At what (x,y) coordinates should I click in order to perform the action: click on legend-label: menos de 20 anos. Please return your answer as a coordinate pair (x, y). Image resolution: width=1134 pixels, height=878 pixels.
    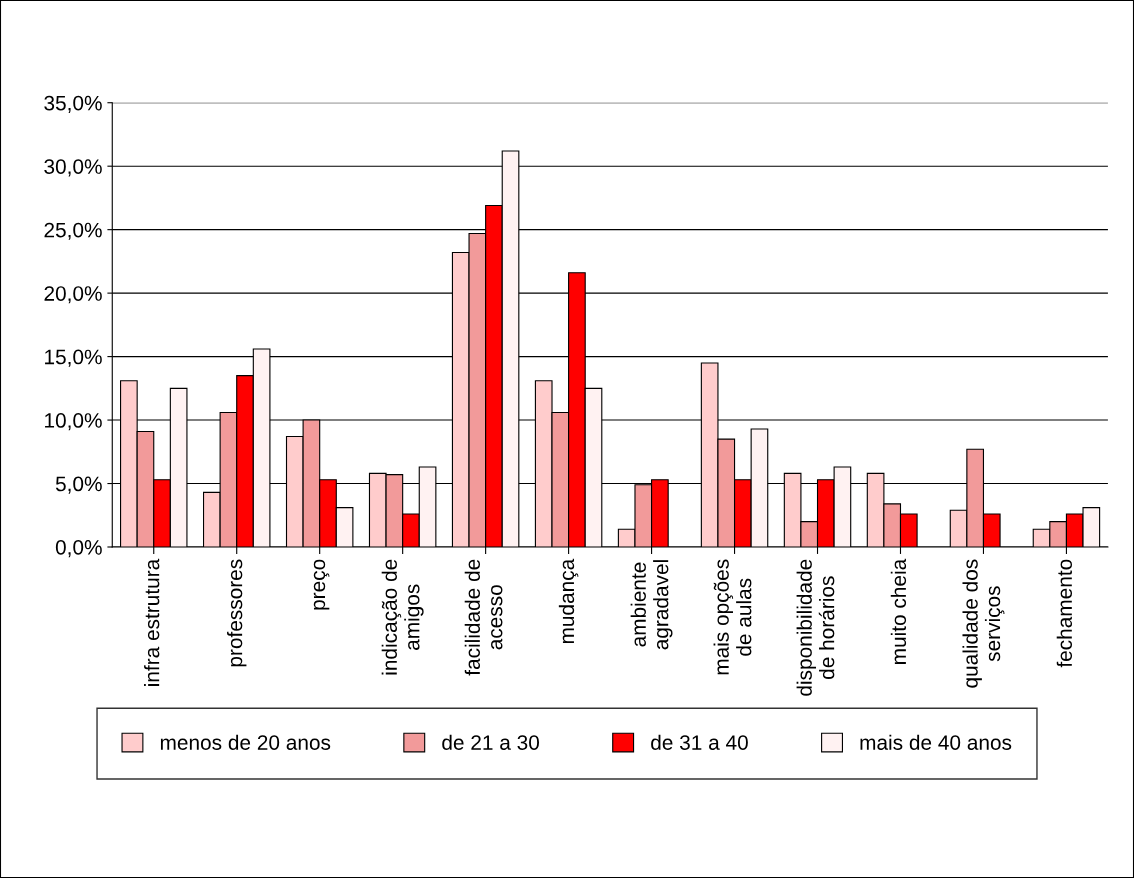
    Looking at the image, I should click on (245, 742).